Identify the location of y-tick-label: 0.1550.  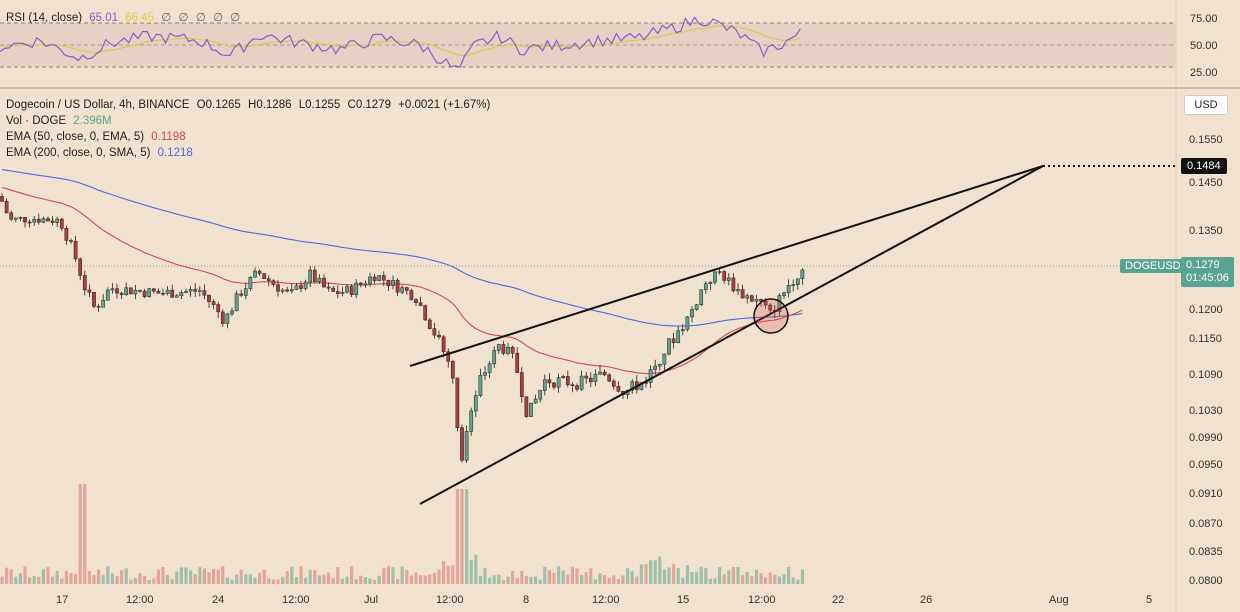
(1206, 140).